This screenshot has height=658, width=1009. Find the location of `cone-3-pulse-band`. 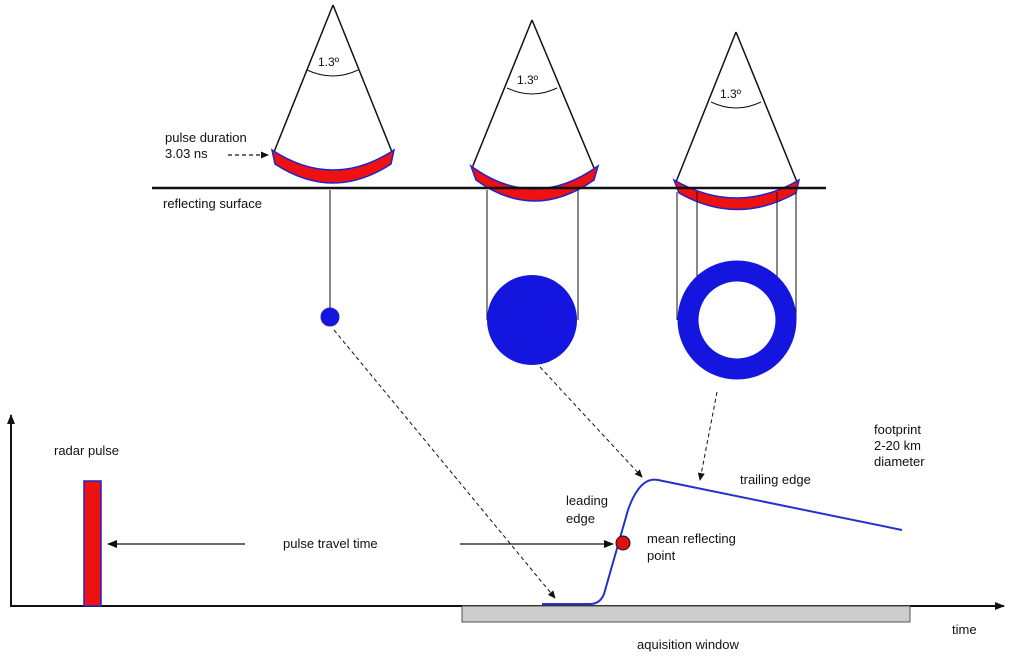

cone-3-pulse-band is located at coordinates (736, 194).